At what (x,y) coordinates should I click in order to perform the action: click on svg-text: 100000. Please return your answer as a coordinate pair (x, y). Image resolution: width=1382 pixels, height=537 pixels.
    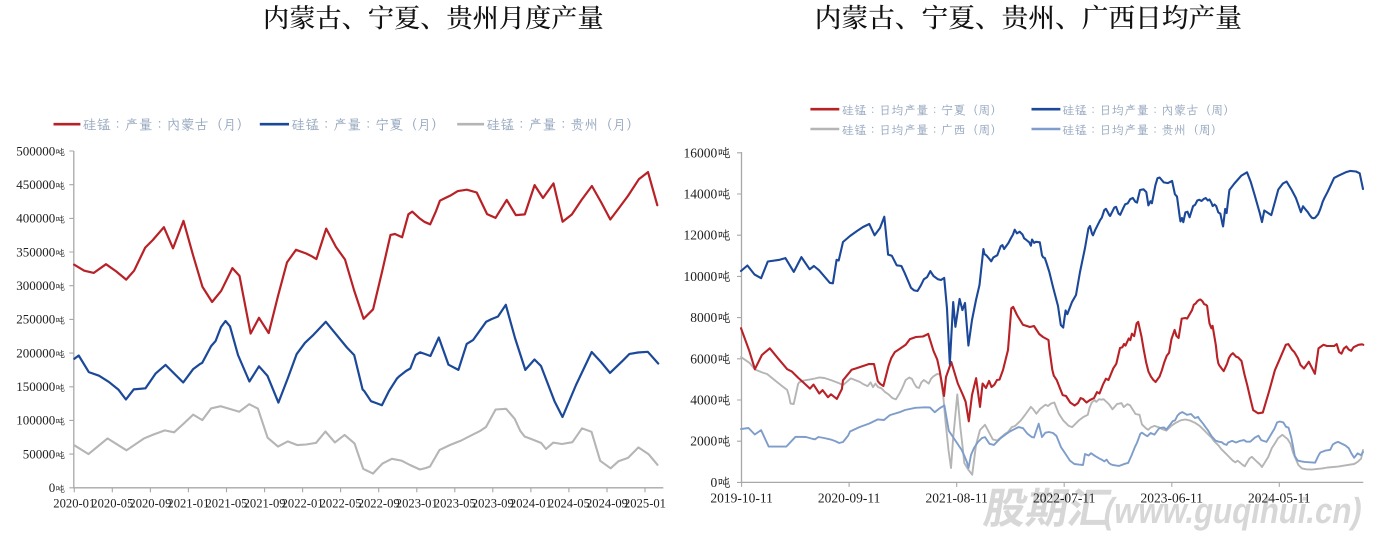
    Looking at the image, I should click on (35, 420).